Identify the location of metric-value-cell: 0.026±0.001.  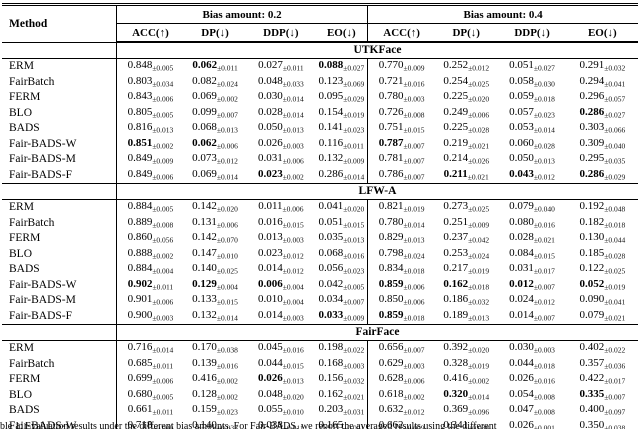
(531, 424).